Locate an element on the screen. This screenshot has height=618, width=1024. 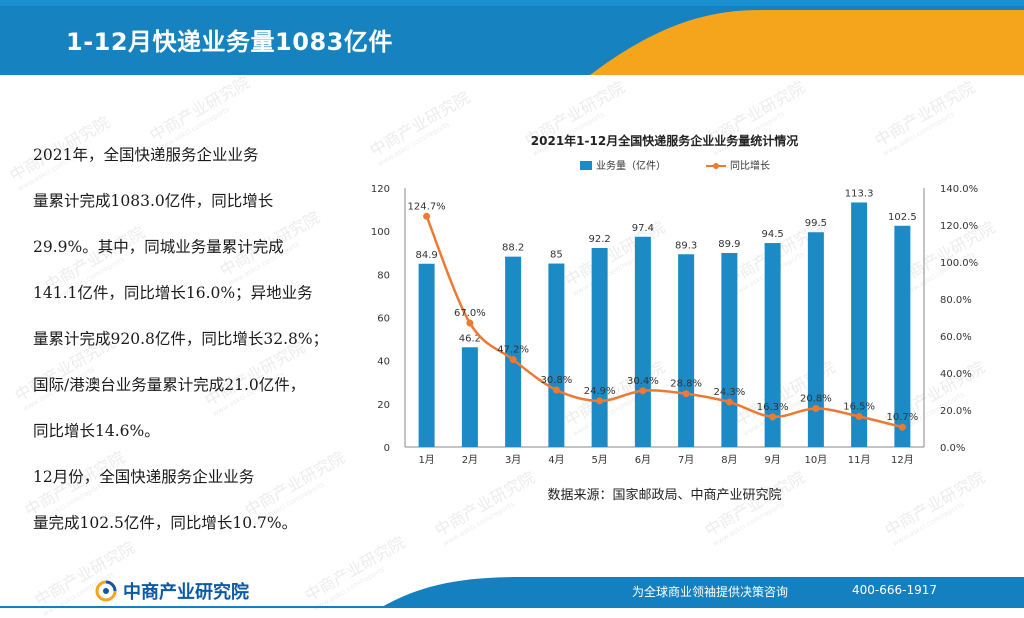
line-data-label: 10.7% is located at coordinates (902, 417).